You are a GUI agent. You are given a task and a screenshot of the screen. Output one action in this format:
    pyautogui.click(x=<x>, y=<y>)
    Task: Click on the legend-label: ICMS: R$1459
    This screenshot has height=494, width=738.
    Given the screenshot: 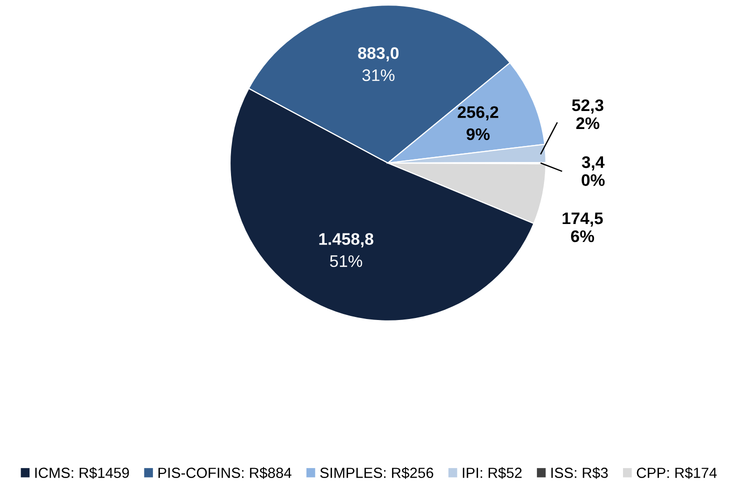 What is the action you would take?
    pyautogui.click(x=82, y=473)
    